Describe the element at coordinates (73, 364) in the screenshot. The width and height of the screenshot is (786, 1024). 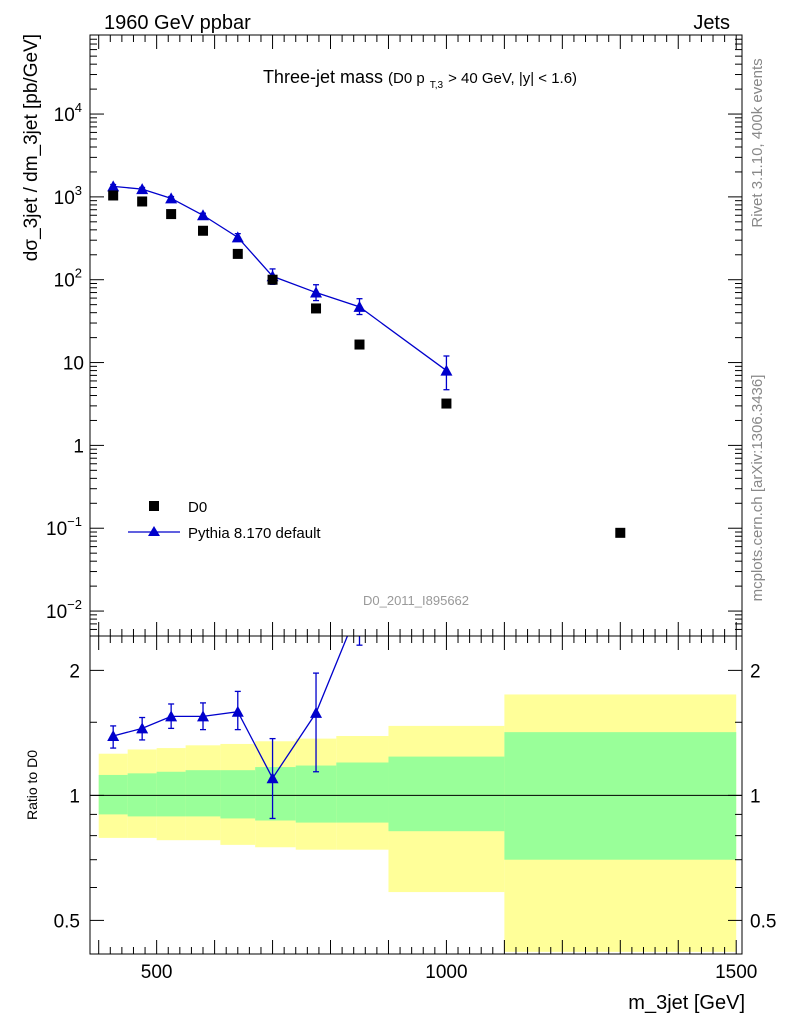
I see `main-y-tick-label: 10` at that location.